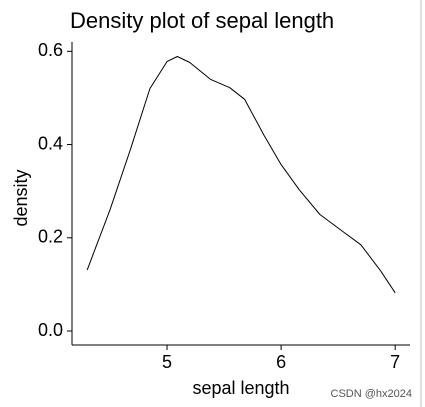 Image resolution: width=425 pixels, height=407 pixels. I want to click on x-tick-label: 5, so click(167, 362).